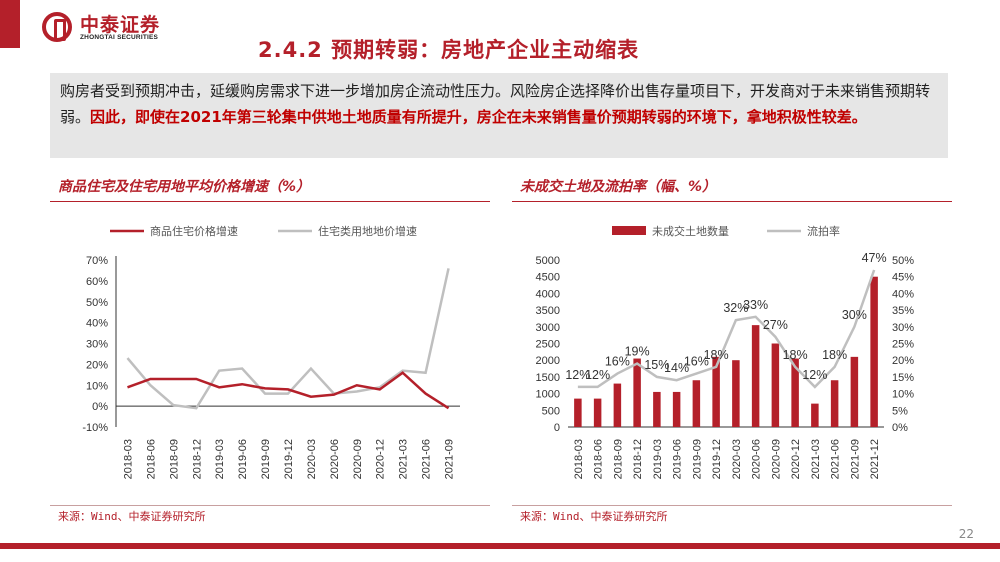  I want to click on y-tick-label: 500, so click(551, 411).